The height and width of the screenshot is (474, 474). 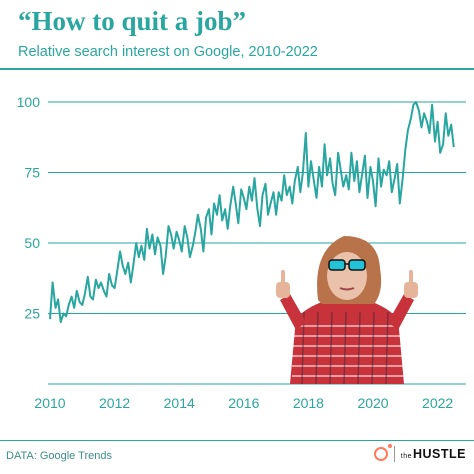 I want to click on sunglasses-right-lens, so click(x=357, y=265).